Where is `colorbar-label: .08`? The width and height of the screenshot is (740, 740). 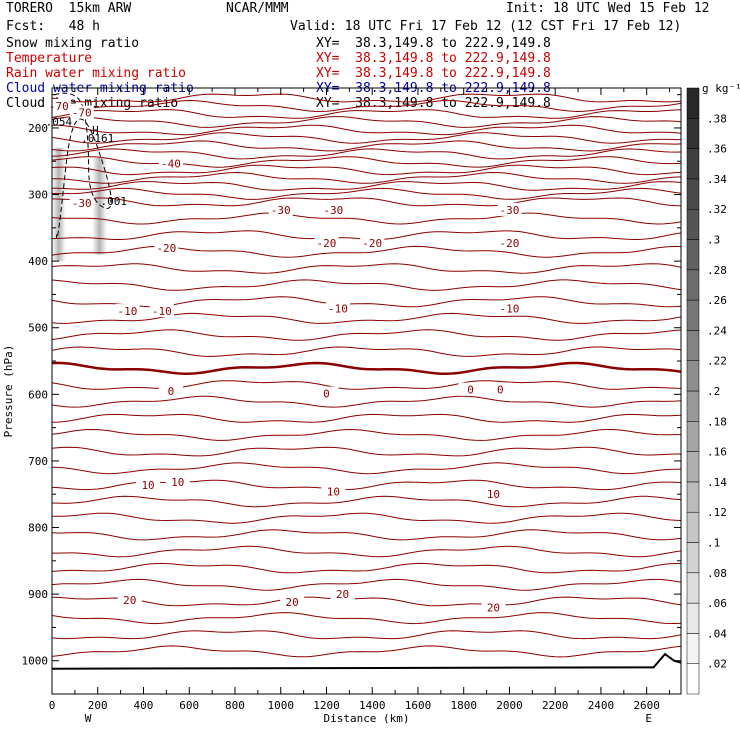 colorbar-label: .08 is located at coordinates (717, 573).